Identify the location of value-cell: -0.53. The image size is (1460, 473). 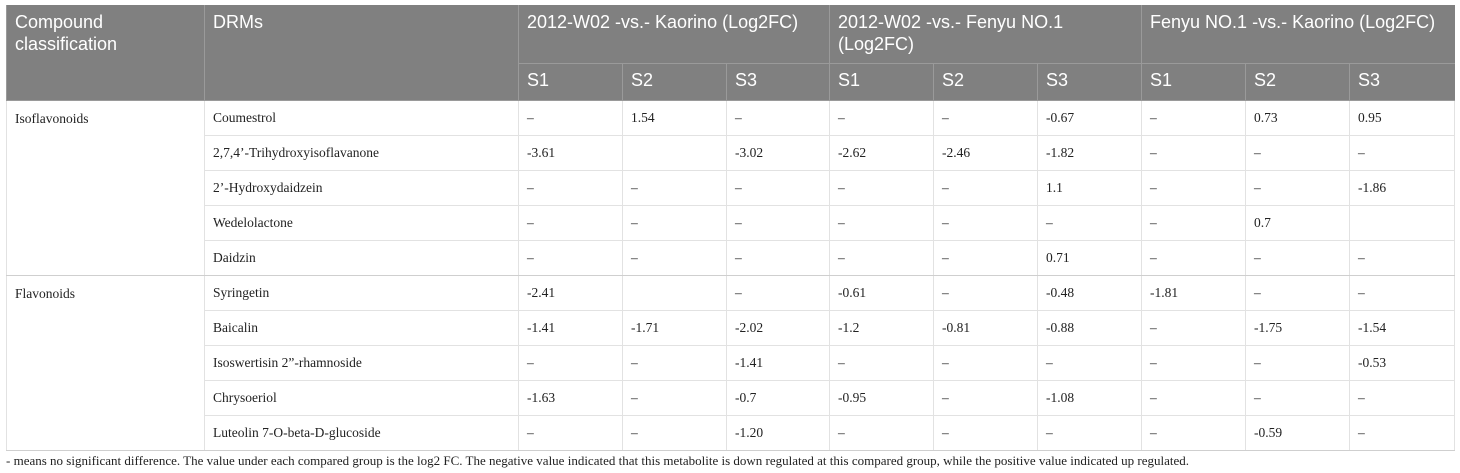
(1402, 363).